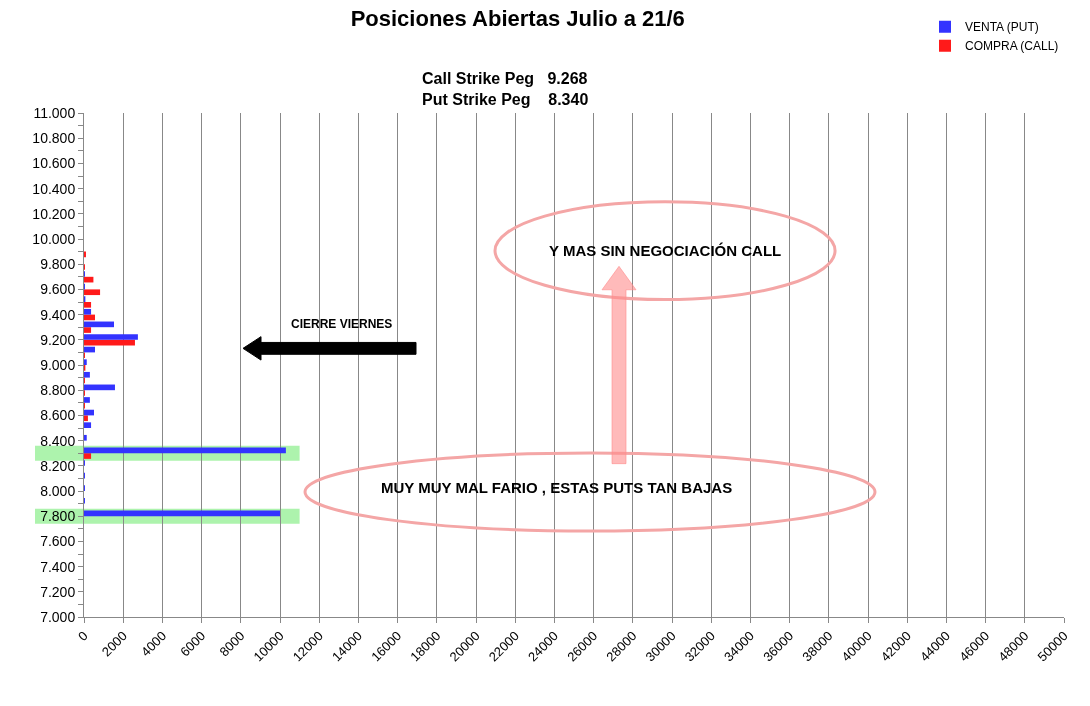 This screenshot has width=1090, height=706. I want to click on y-tick-label: 10.200, so click(54, 213).